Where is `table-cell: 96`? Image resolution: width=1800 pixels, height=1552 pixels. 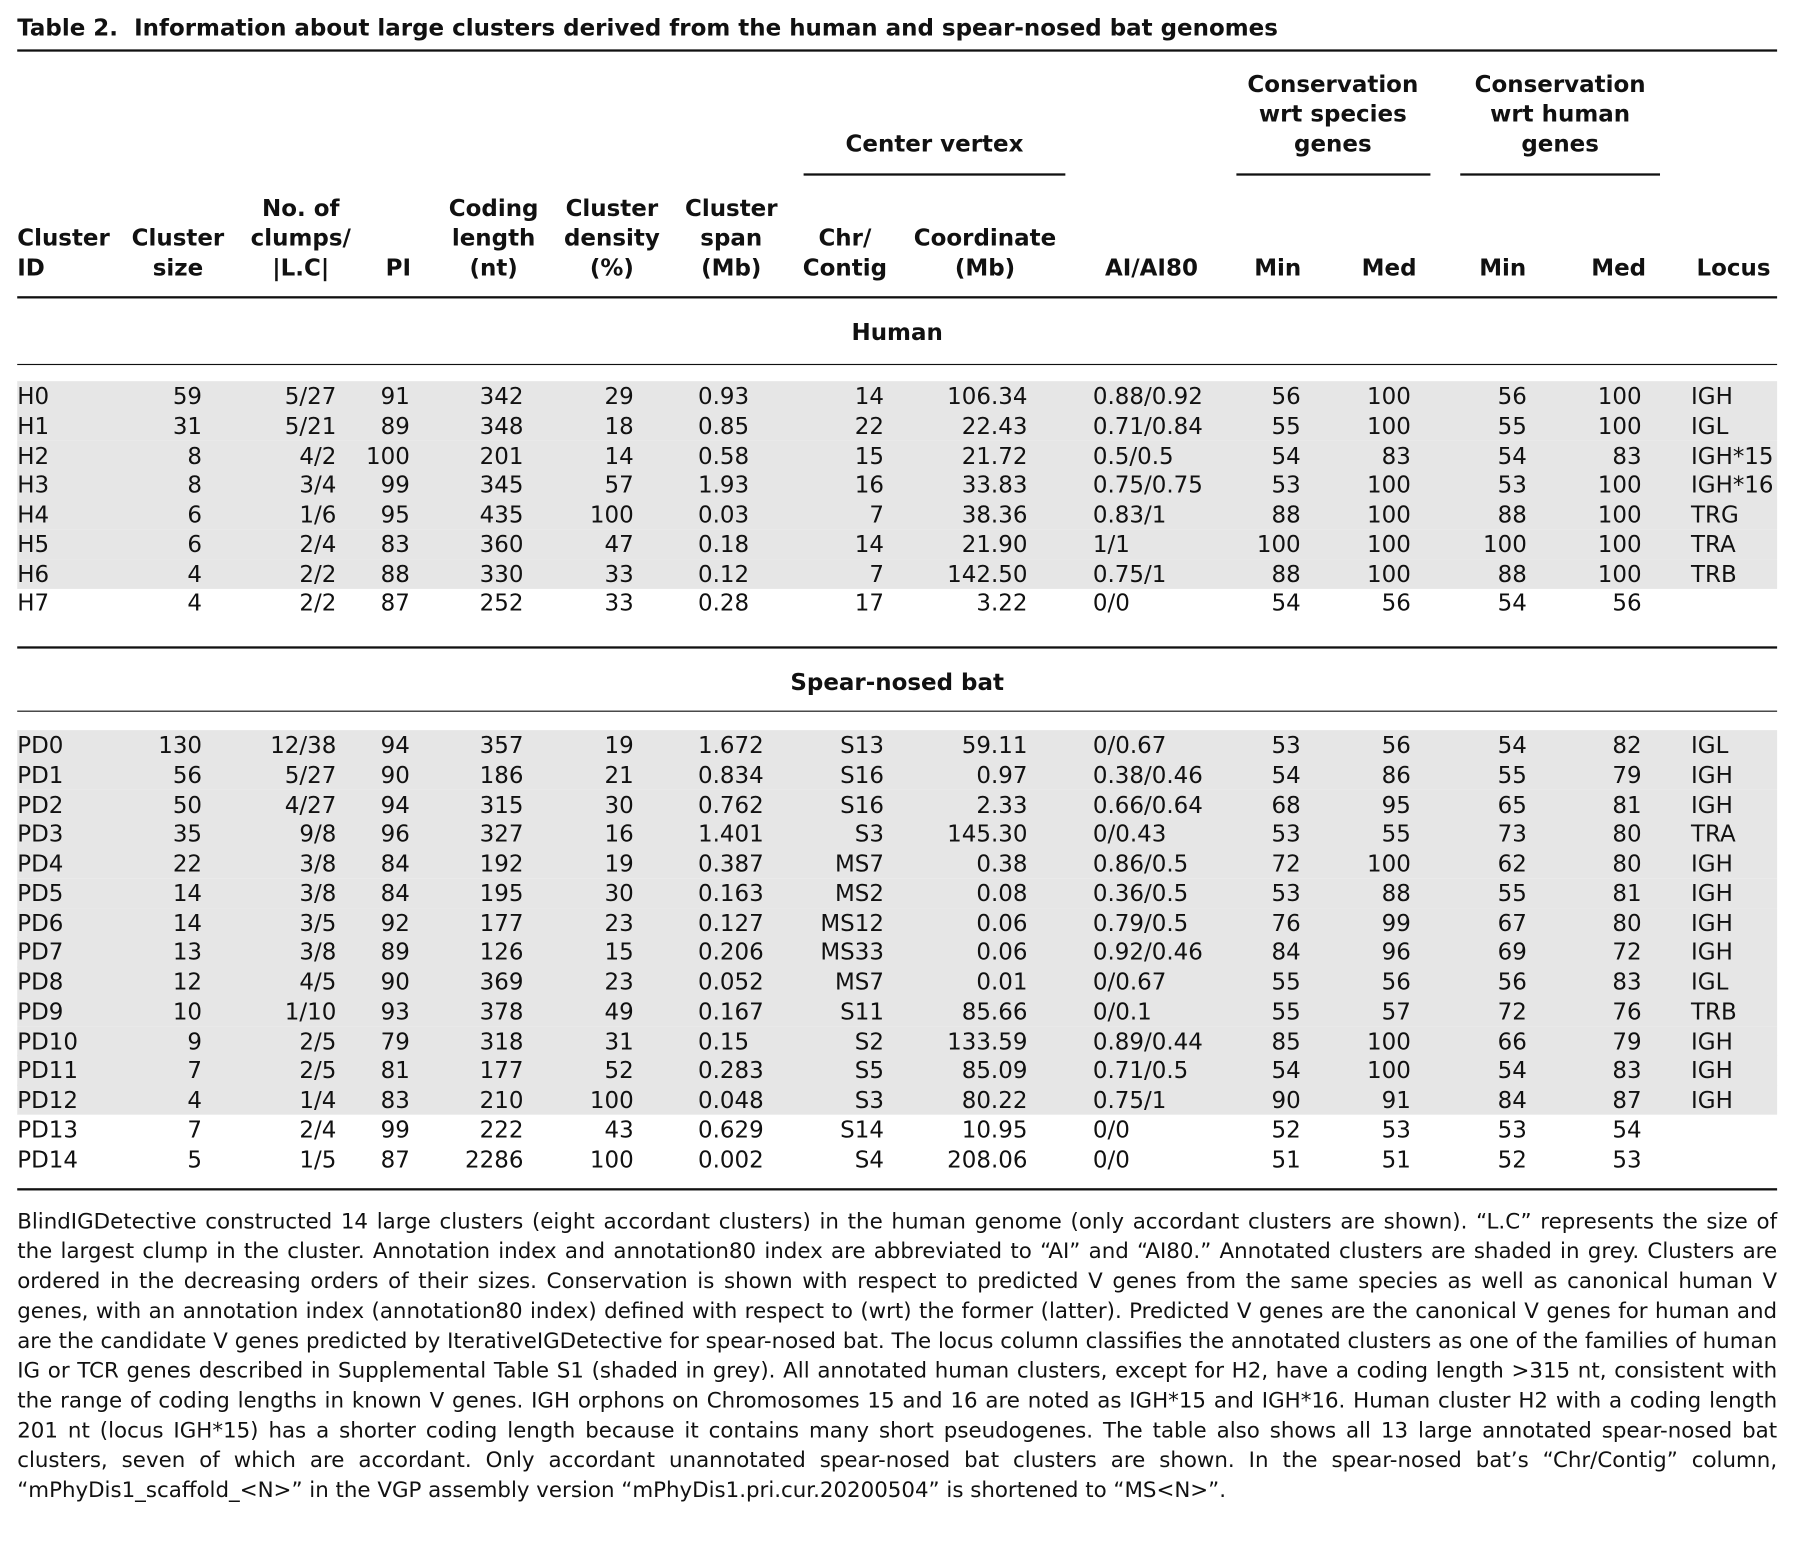
table-cell: 96 is located at coordinates (395, 833).